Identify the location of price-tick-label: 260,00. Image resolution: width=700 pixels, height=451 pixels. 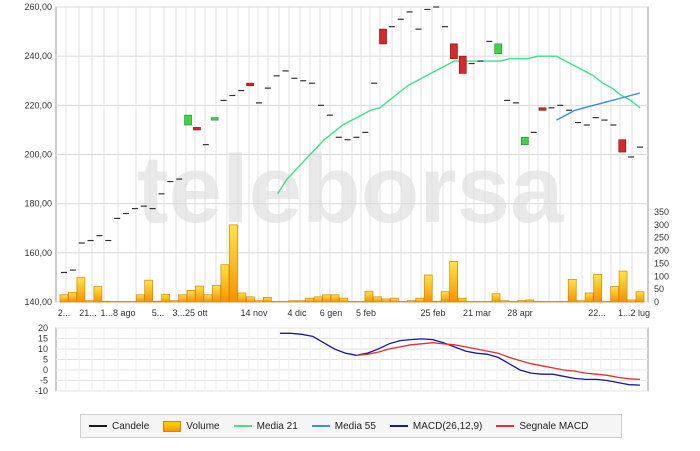
(38, 7).